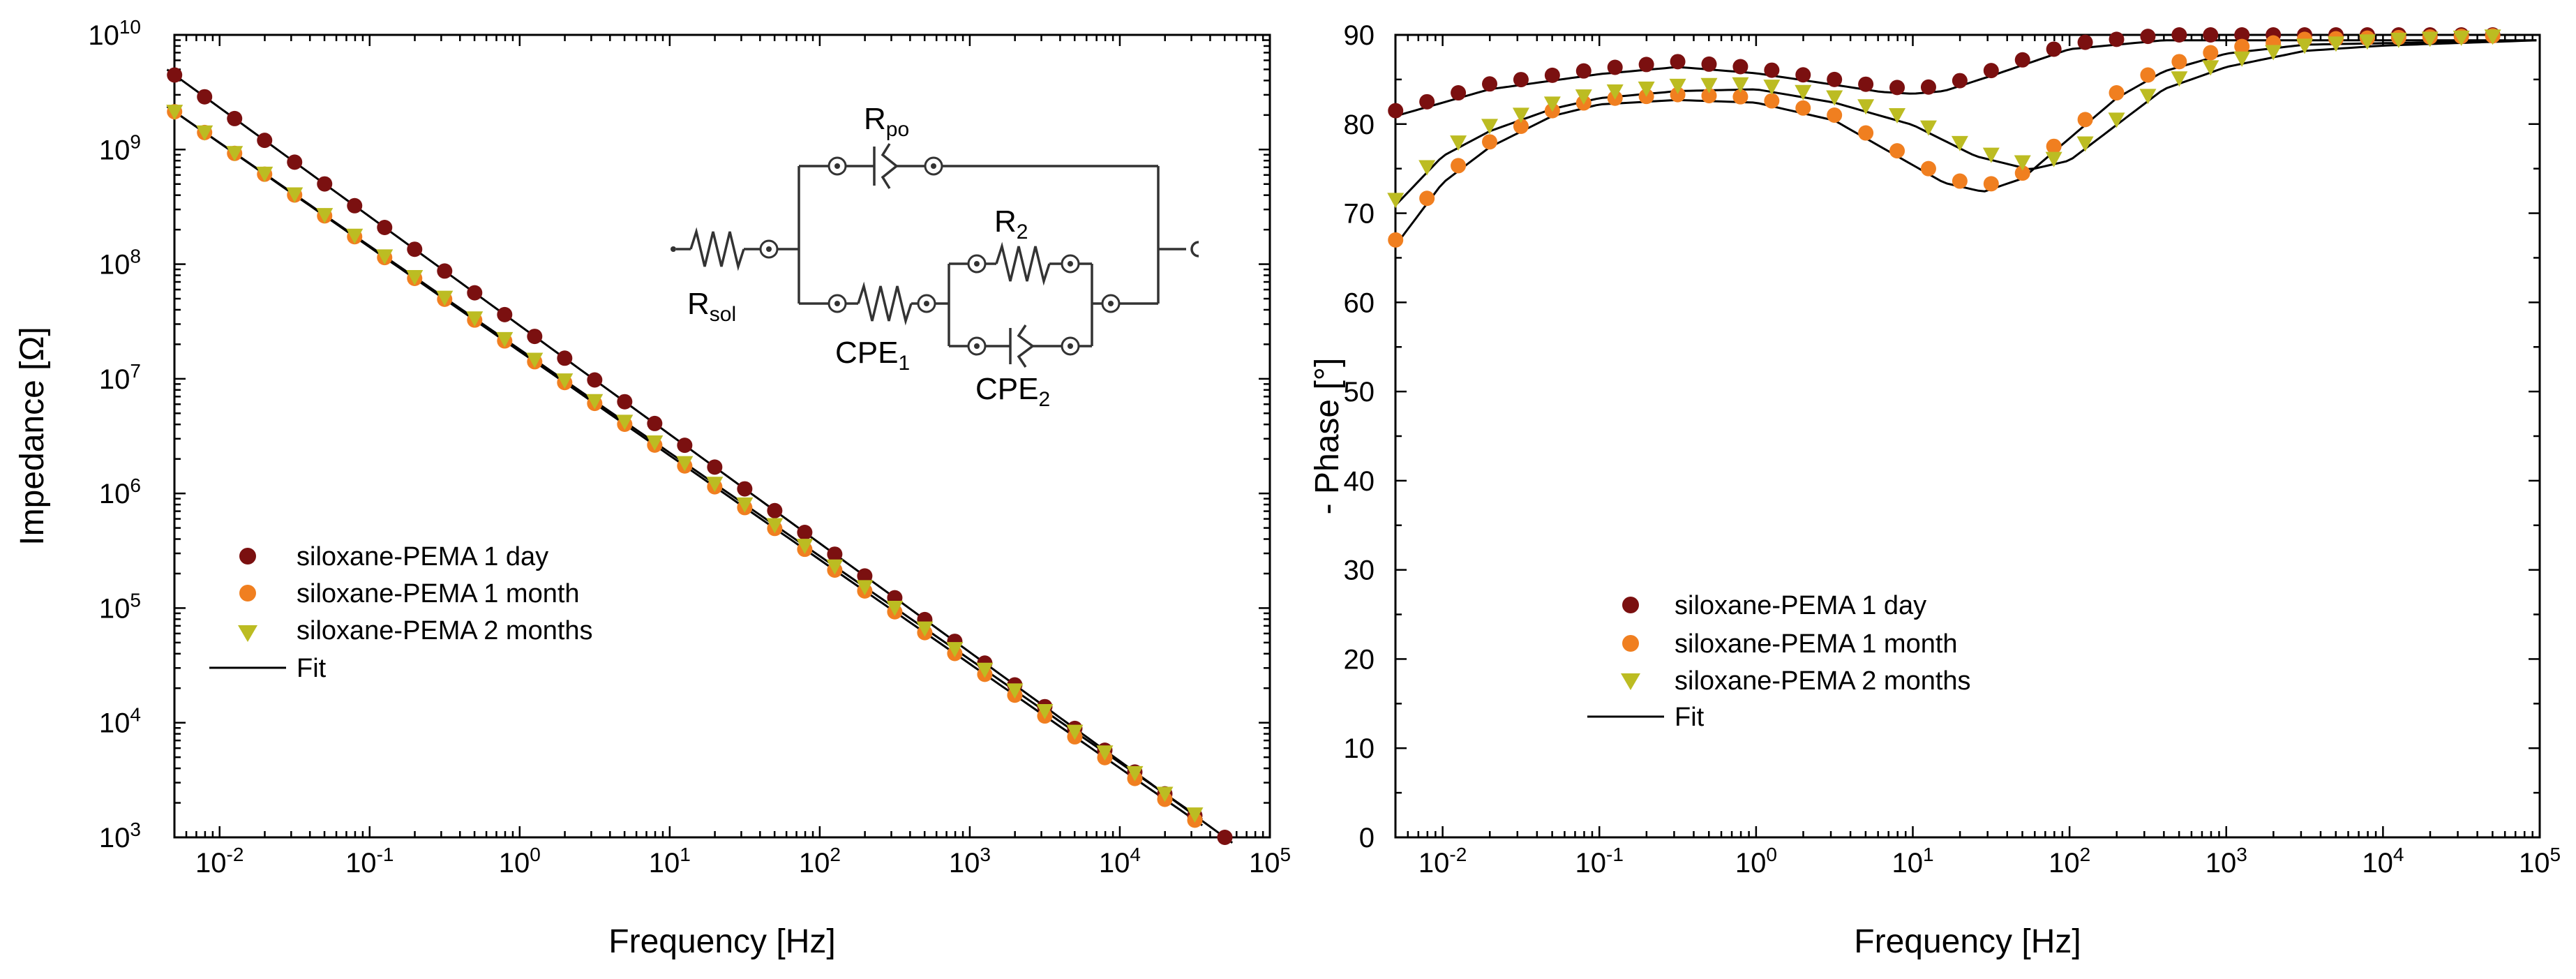 The image size is (2576, 979). Describe the element at coordinates (1327, 436) in the screenshot. I see `phase-y-axis-title: - Phase [°]` at that location.